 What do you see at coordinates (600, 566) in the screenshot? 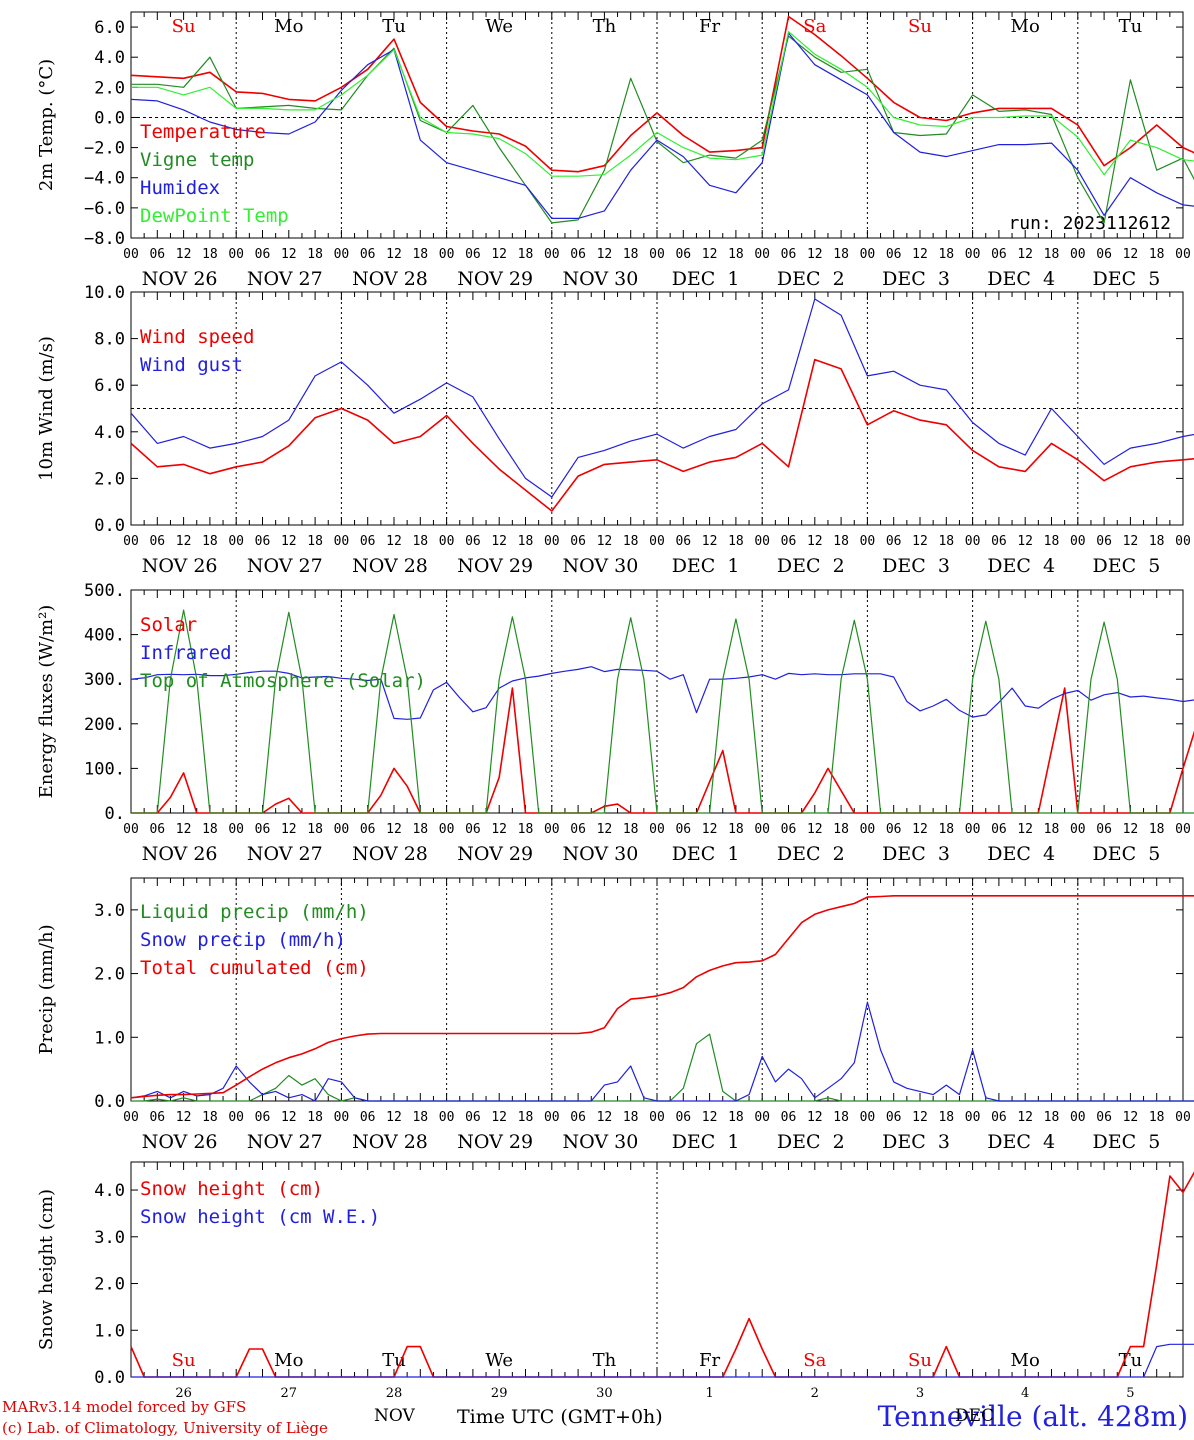
I see `date-label: NOV 30` at bounding box center [600, 566].